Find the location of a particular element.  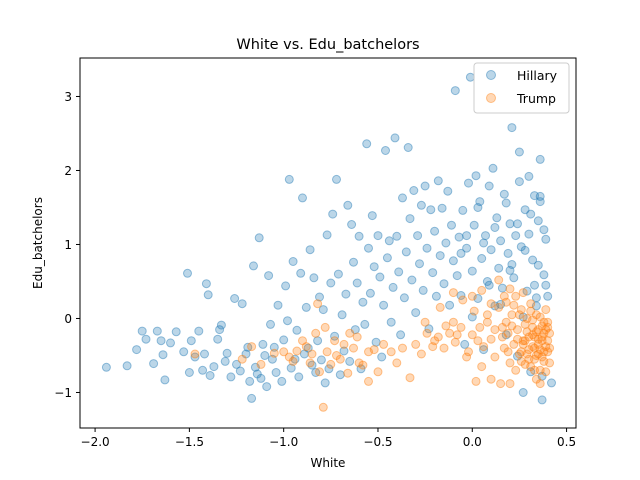

y-tick-label-2: 1 is located at coordinates (68, 245).